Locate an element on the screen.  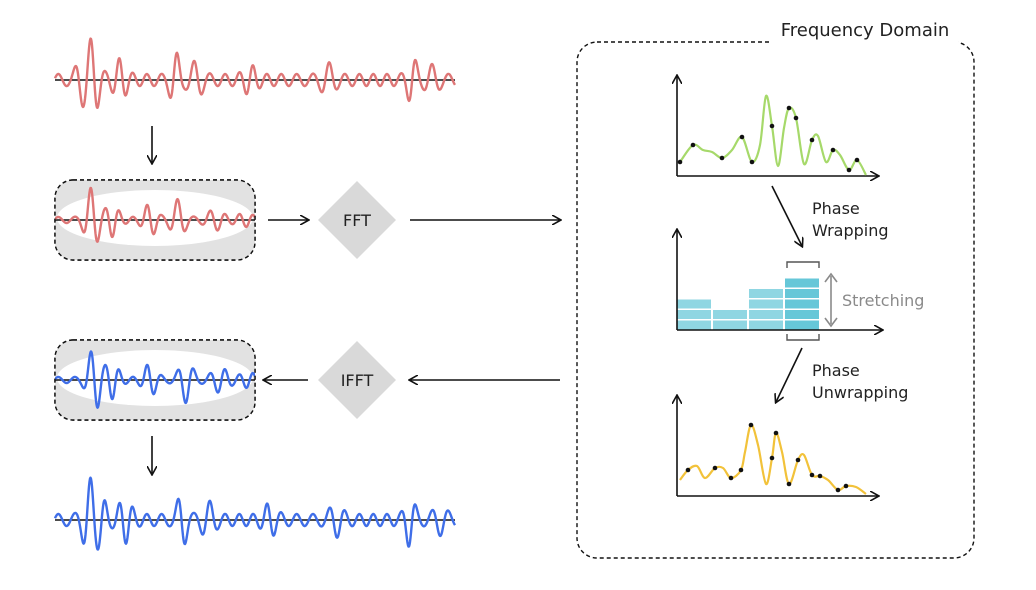
unwrapped-spectrum-plot is located at coordinates (777, 446).